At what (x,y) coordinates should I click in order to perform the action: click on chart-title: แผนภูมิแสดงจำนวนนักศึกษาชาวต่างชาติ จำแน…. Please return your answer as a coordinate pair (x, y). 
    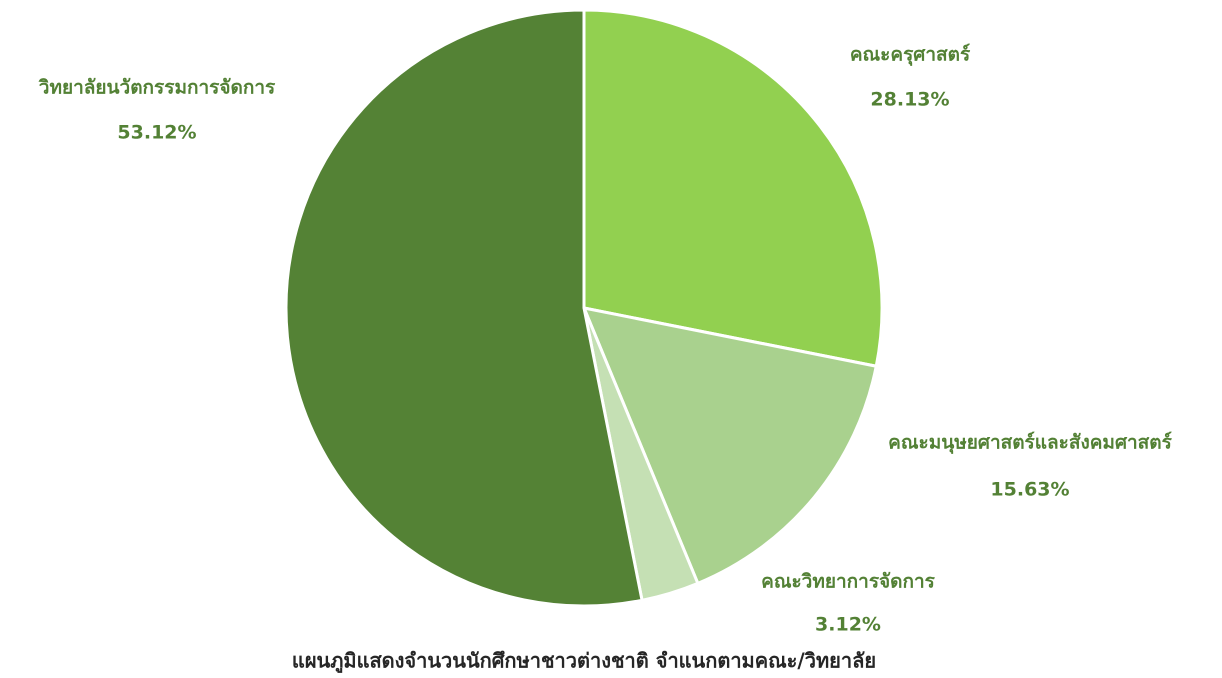
    Looking at the image, I should click on (584, 662).